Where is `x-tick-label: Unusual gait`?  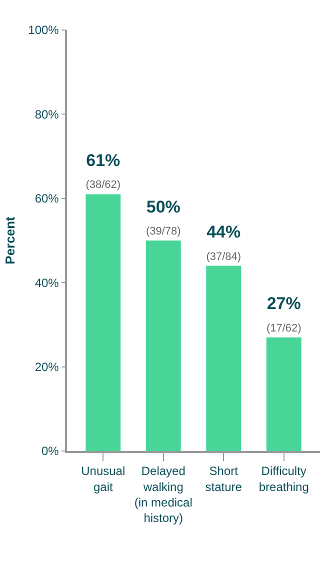 x-tick-label: Unusual gait is located at coordinates (103, 479).